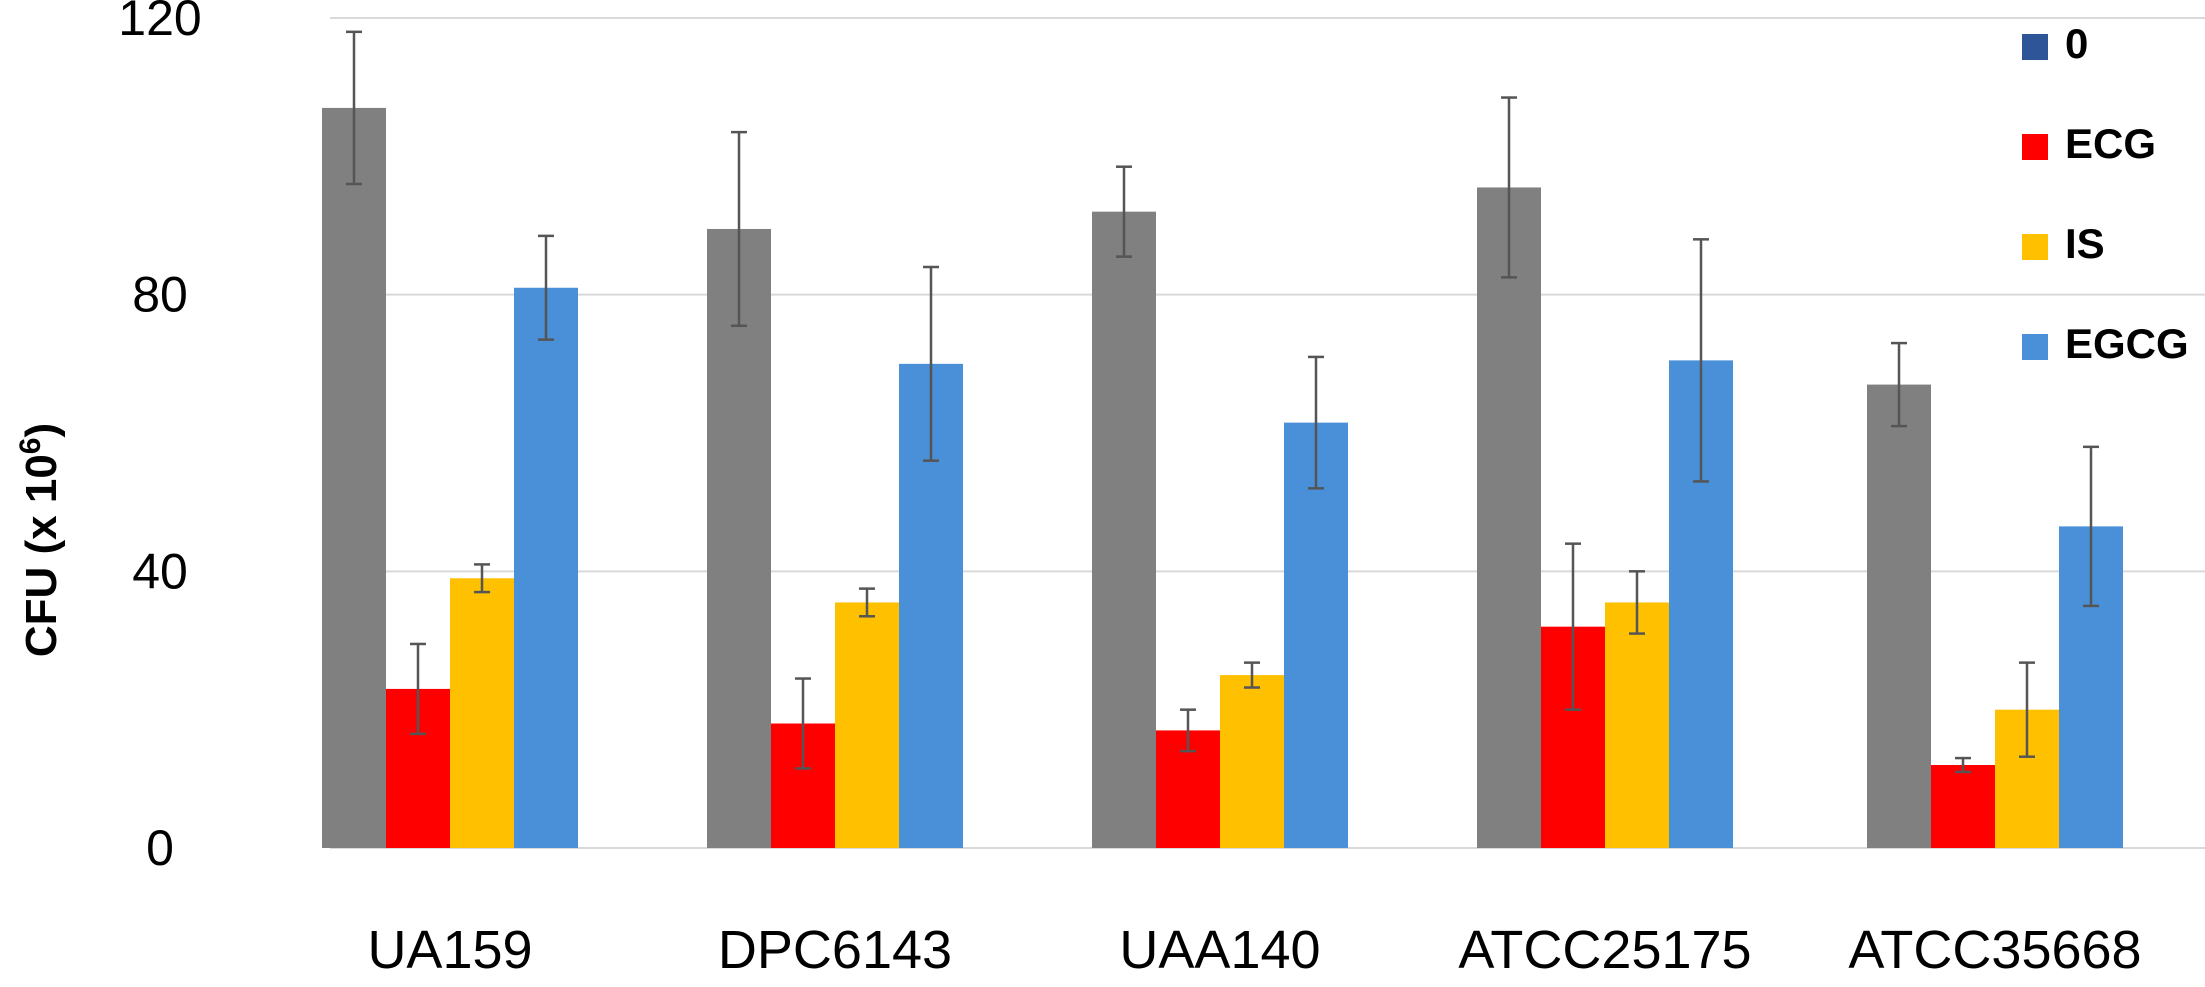 Image resolution: width=2205 pixels, height=987 pixels. Describe the element at coordinates (40, 540) in the screenshot. I see `y-axis-title: CFU (x 106)` at that location.